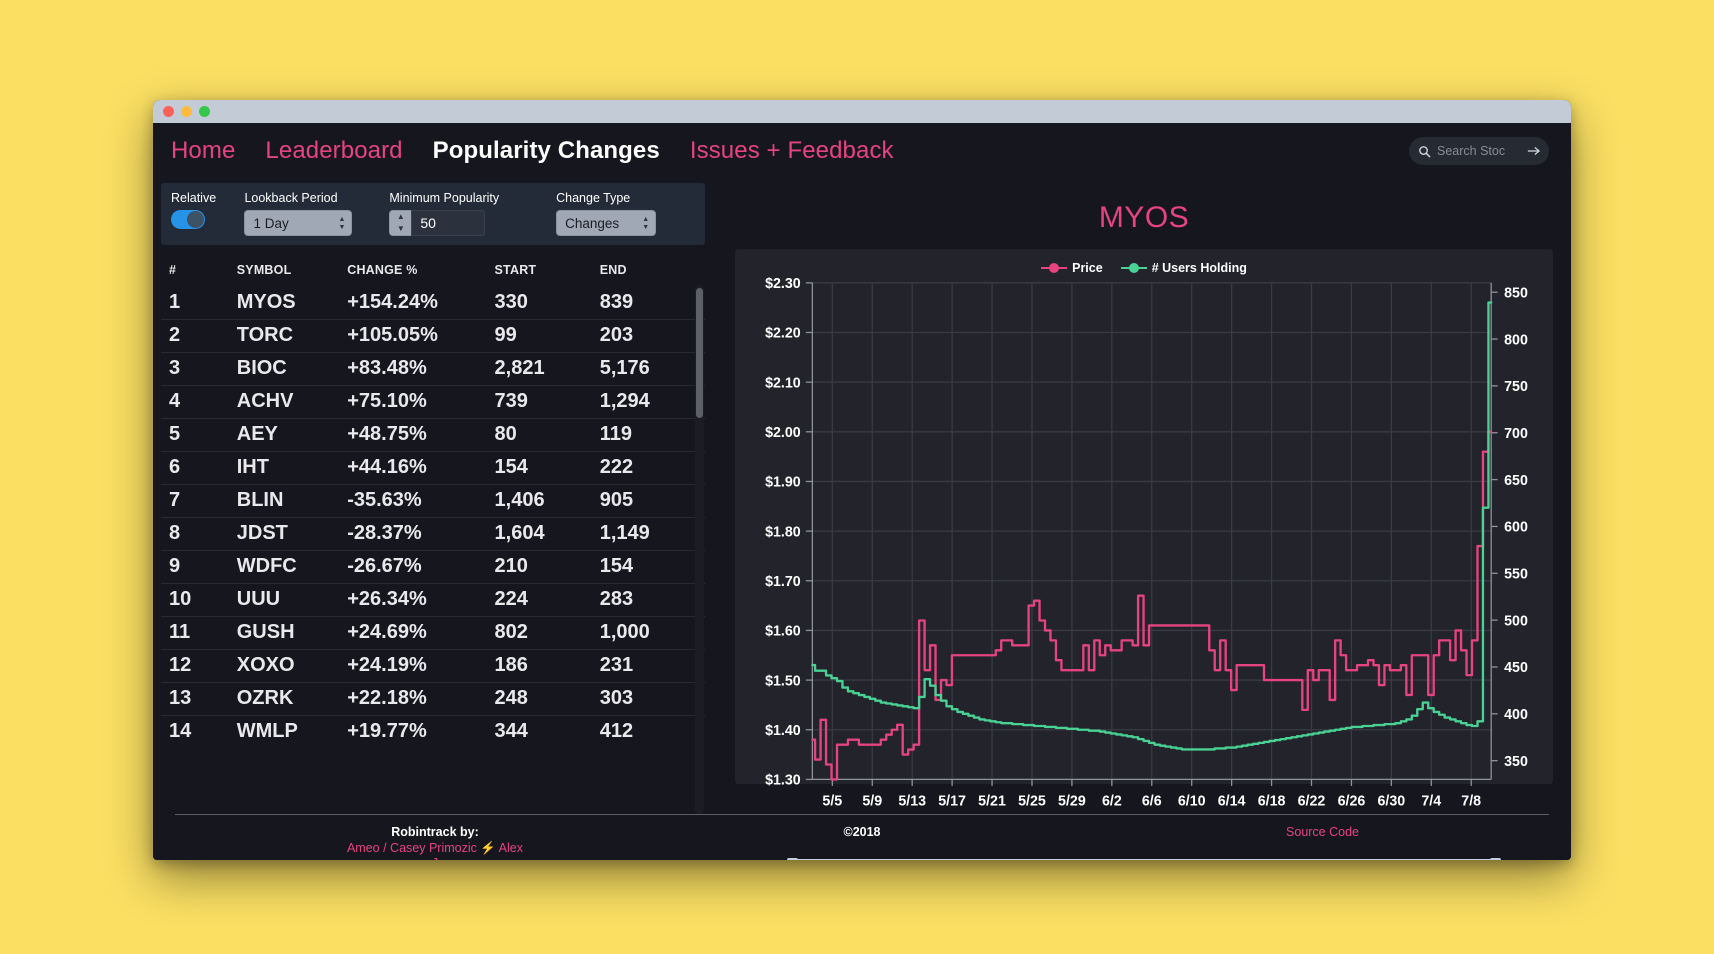 The width and height of the screenshot is (1714, 954). Describe the element at coordinates (783, 383) in the screenshot. I see `y-axis-left-tick-label: $2.10` at that location.